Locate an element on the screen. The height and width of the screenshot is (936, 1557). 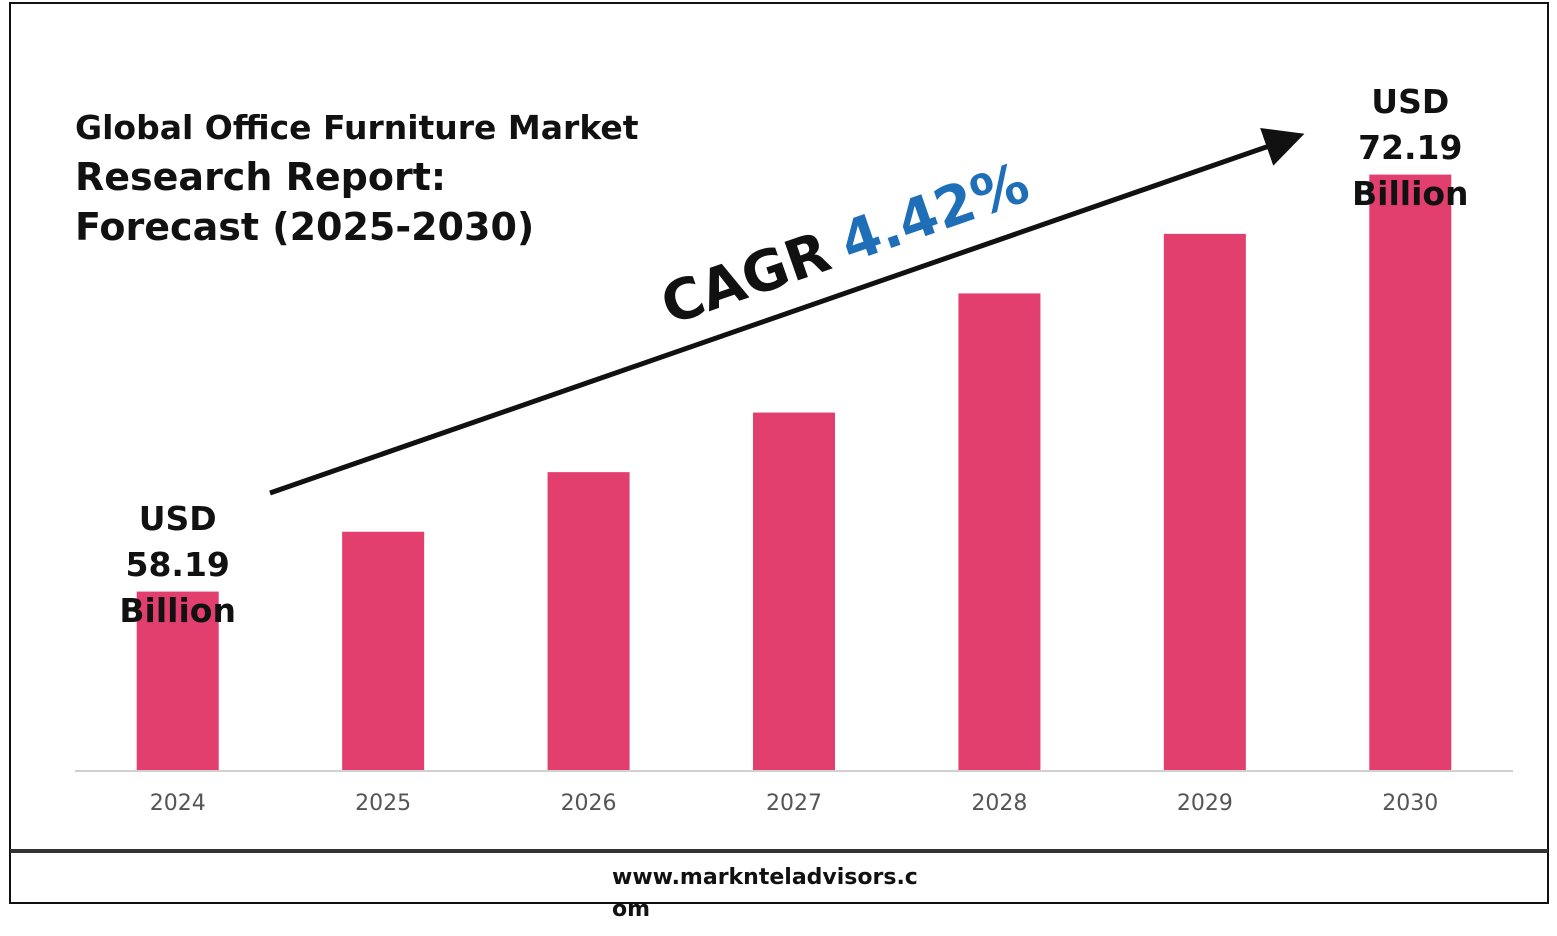
x-tick-label: 2029 is located at coordinates (1205, 803).